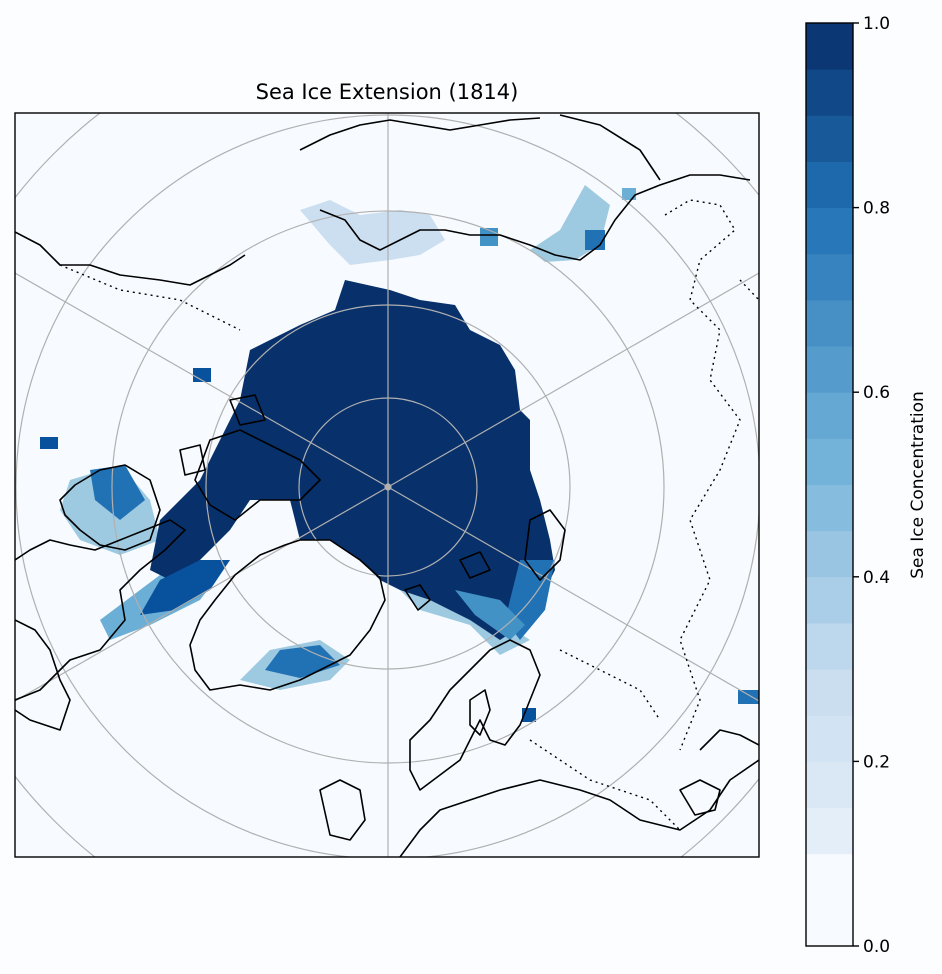  I want to click on colorbar-tick-label: 0.4, so click(876, 578).